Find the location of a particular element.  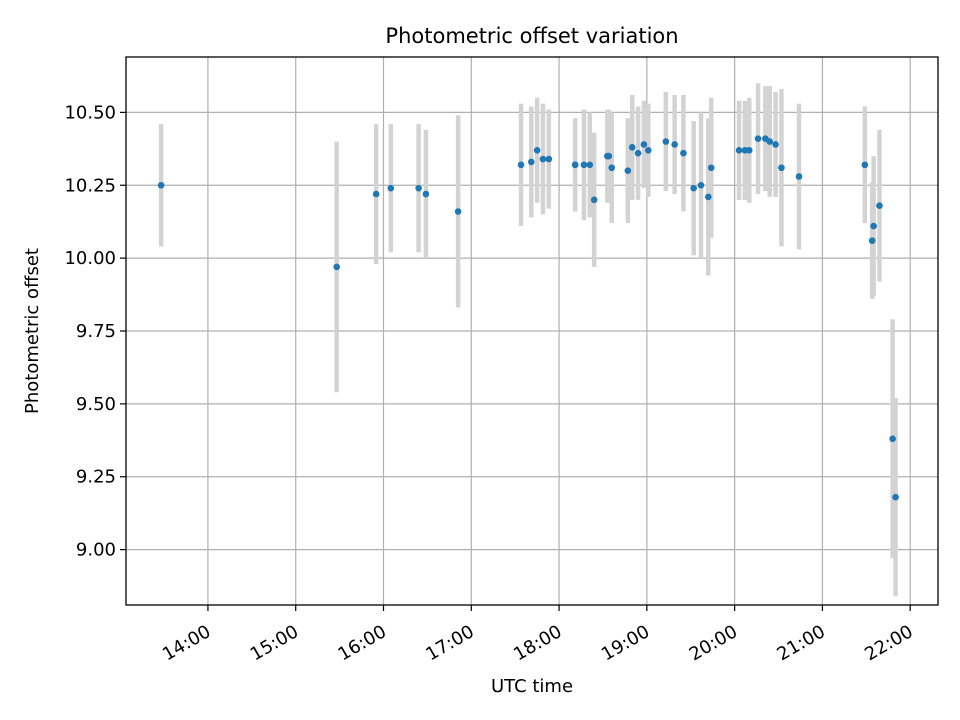

y-axis: 9.00 9.25 9.50 9.75 10.00 10.25 10.50 is located at coordinates (95, 331).